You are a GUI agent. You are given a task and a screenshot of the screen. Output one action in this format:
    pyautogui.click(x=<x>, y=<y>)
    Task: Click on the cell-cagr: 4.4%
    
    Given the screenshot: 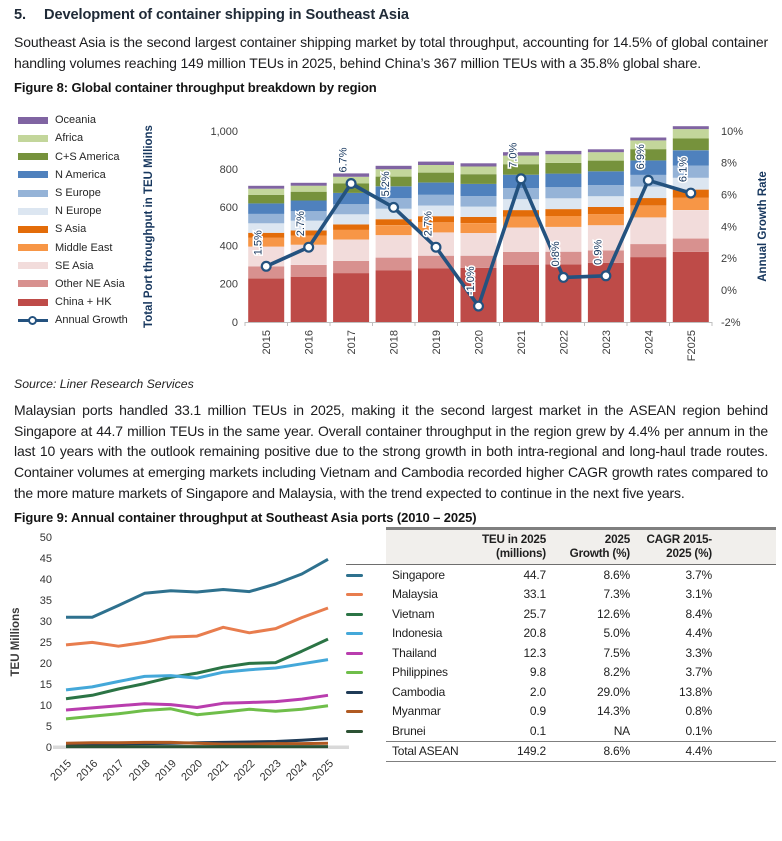 What is the action you would take?
    pyautogui.click(x=698, y=633)
    